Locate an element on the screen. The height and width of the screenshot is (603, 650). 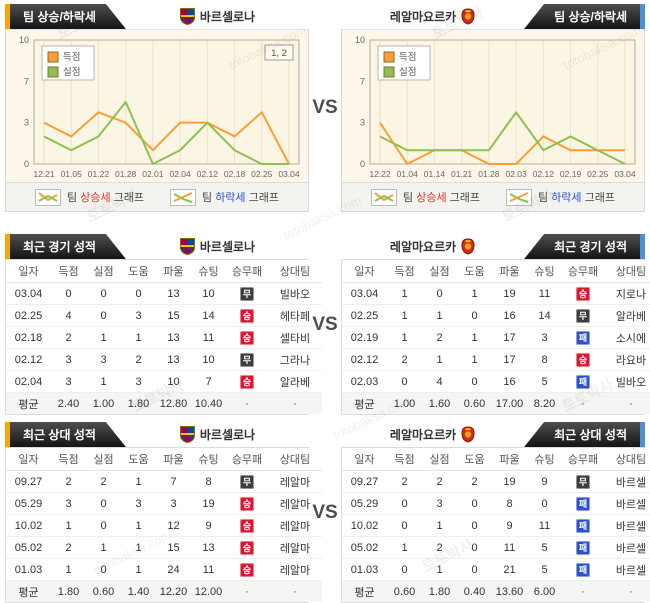
stat-cell: 17 is located at coordinates (509, 359).